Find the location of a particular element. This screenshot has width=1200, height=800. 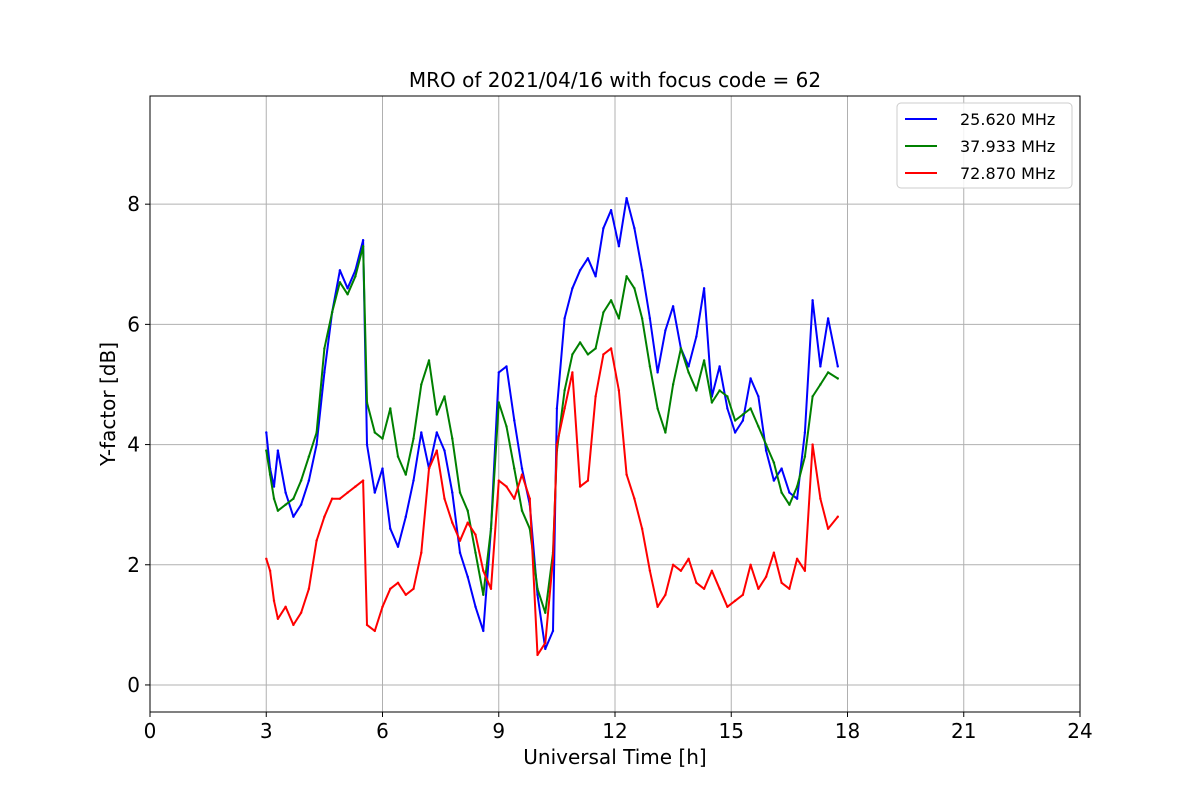

x-axis: 0 3 6 9 12 15 18 21 24 is located at coordinates (618, 727).